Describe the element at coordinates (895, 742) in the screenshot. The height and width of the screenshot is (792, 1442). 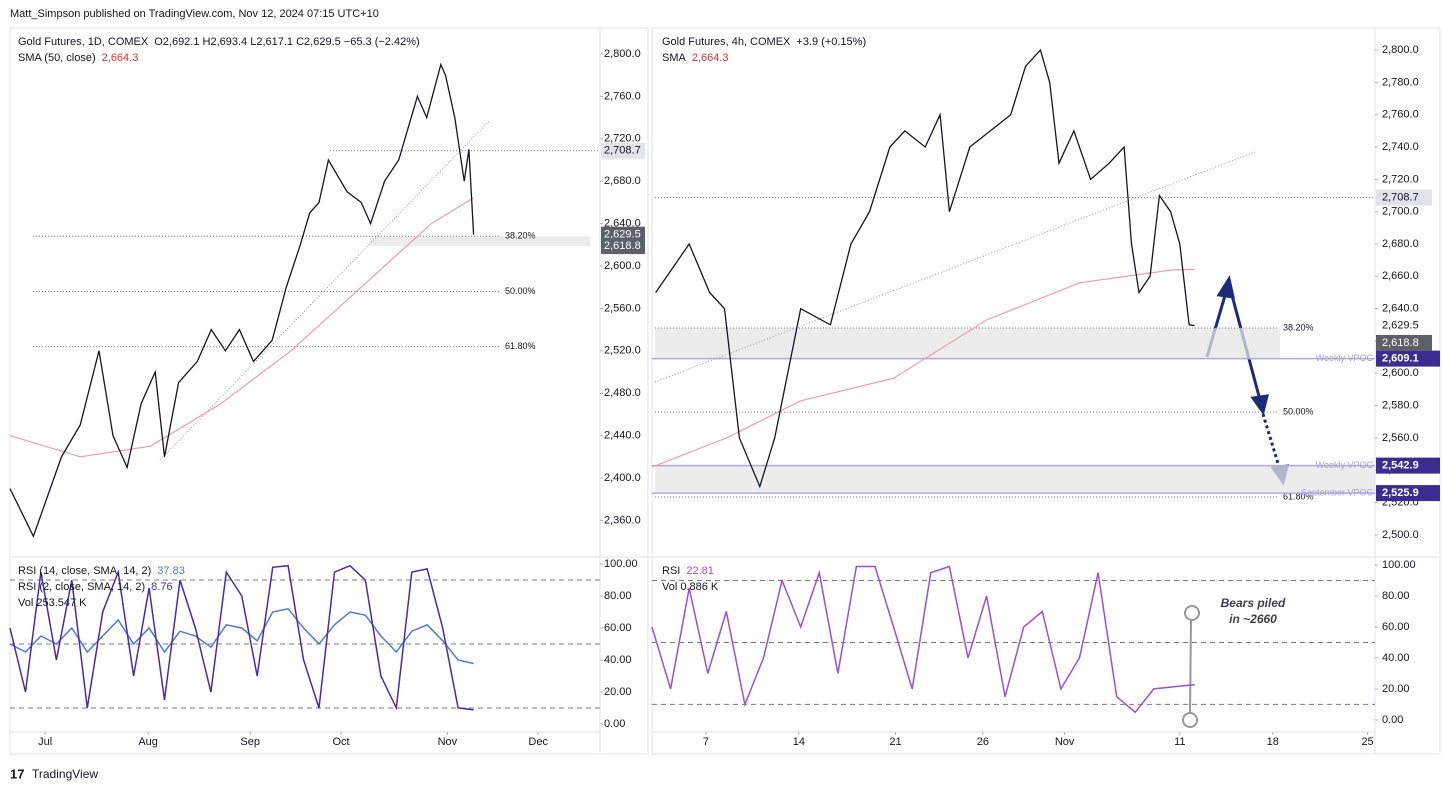
I see `x-tick-label: 21` at that location.